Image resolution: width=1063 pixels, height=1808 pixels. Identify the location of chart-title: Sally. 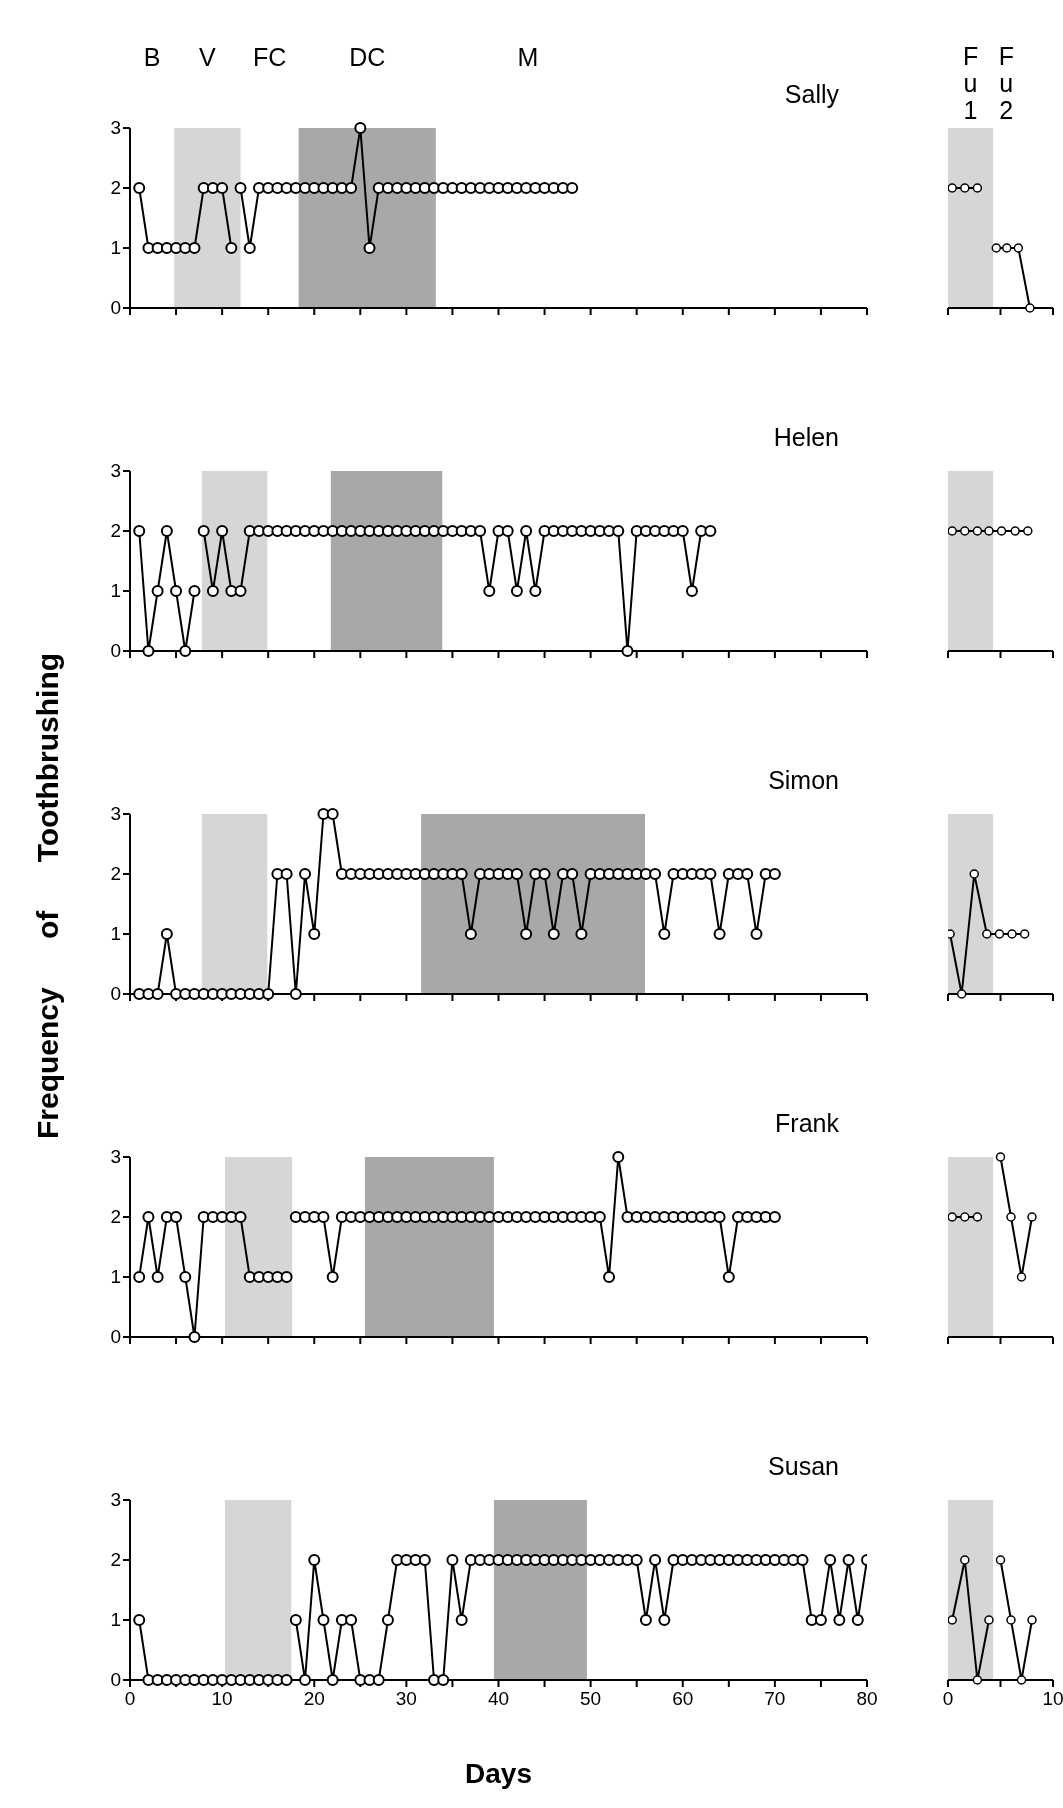
(811, 94).